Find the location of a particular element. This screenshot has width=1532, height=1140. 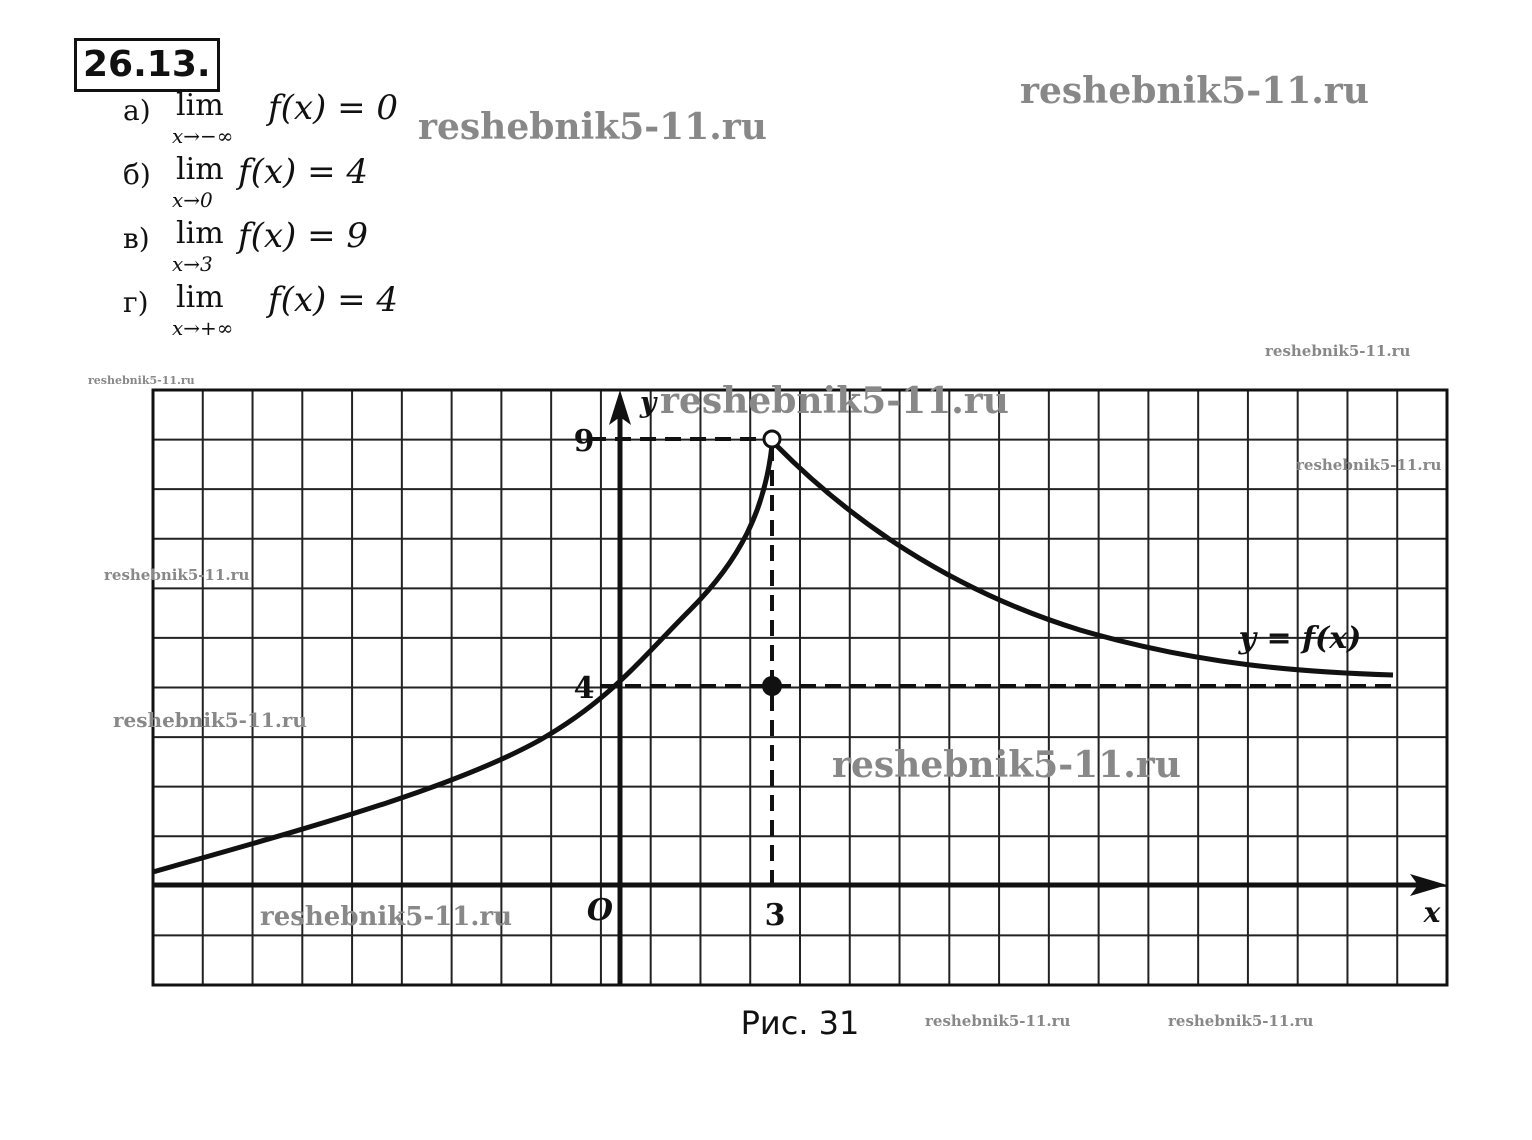

filled-point is located at coordinates (772, 686).